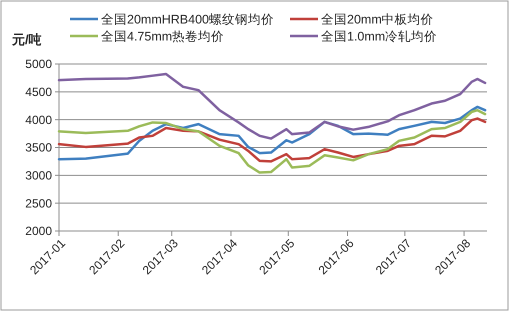 The image size is (509, 311). I want to click on y-tick-label: 2000, so click(38, 231).